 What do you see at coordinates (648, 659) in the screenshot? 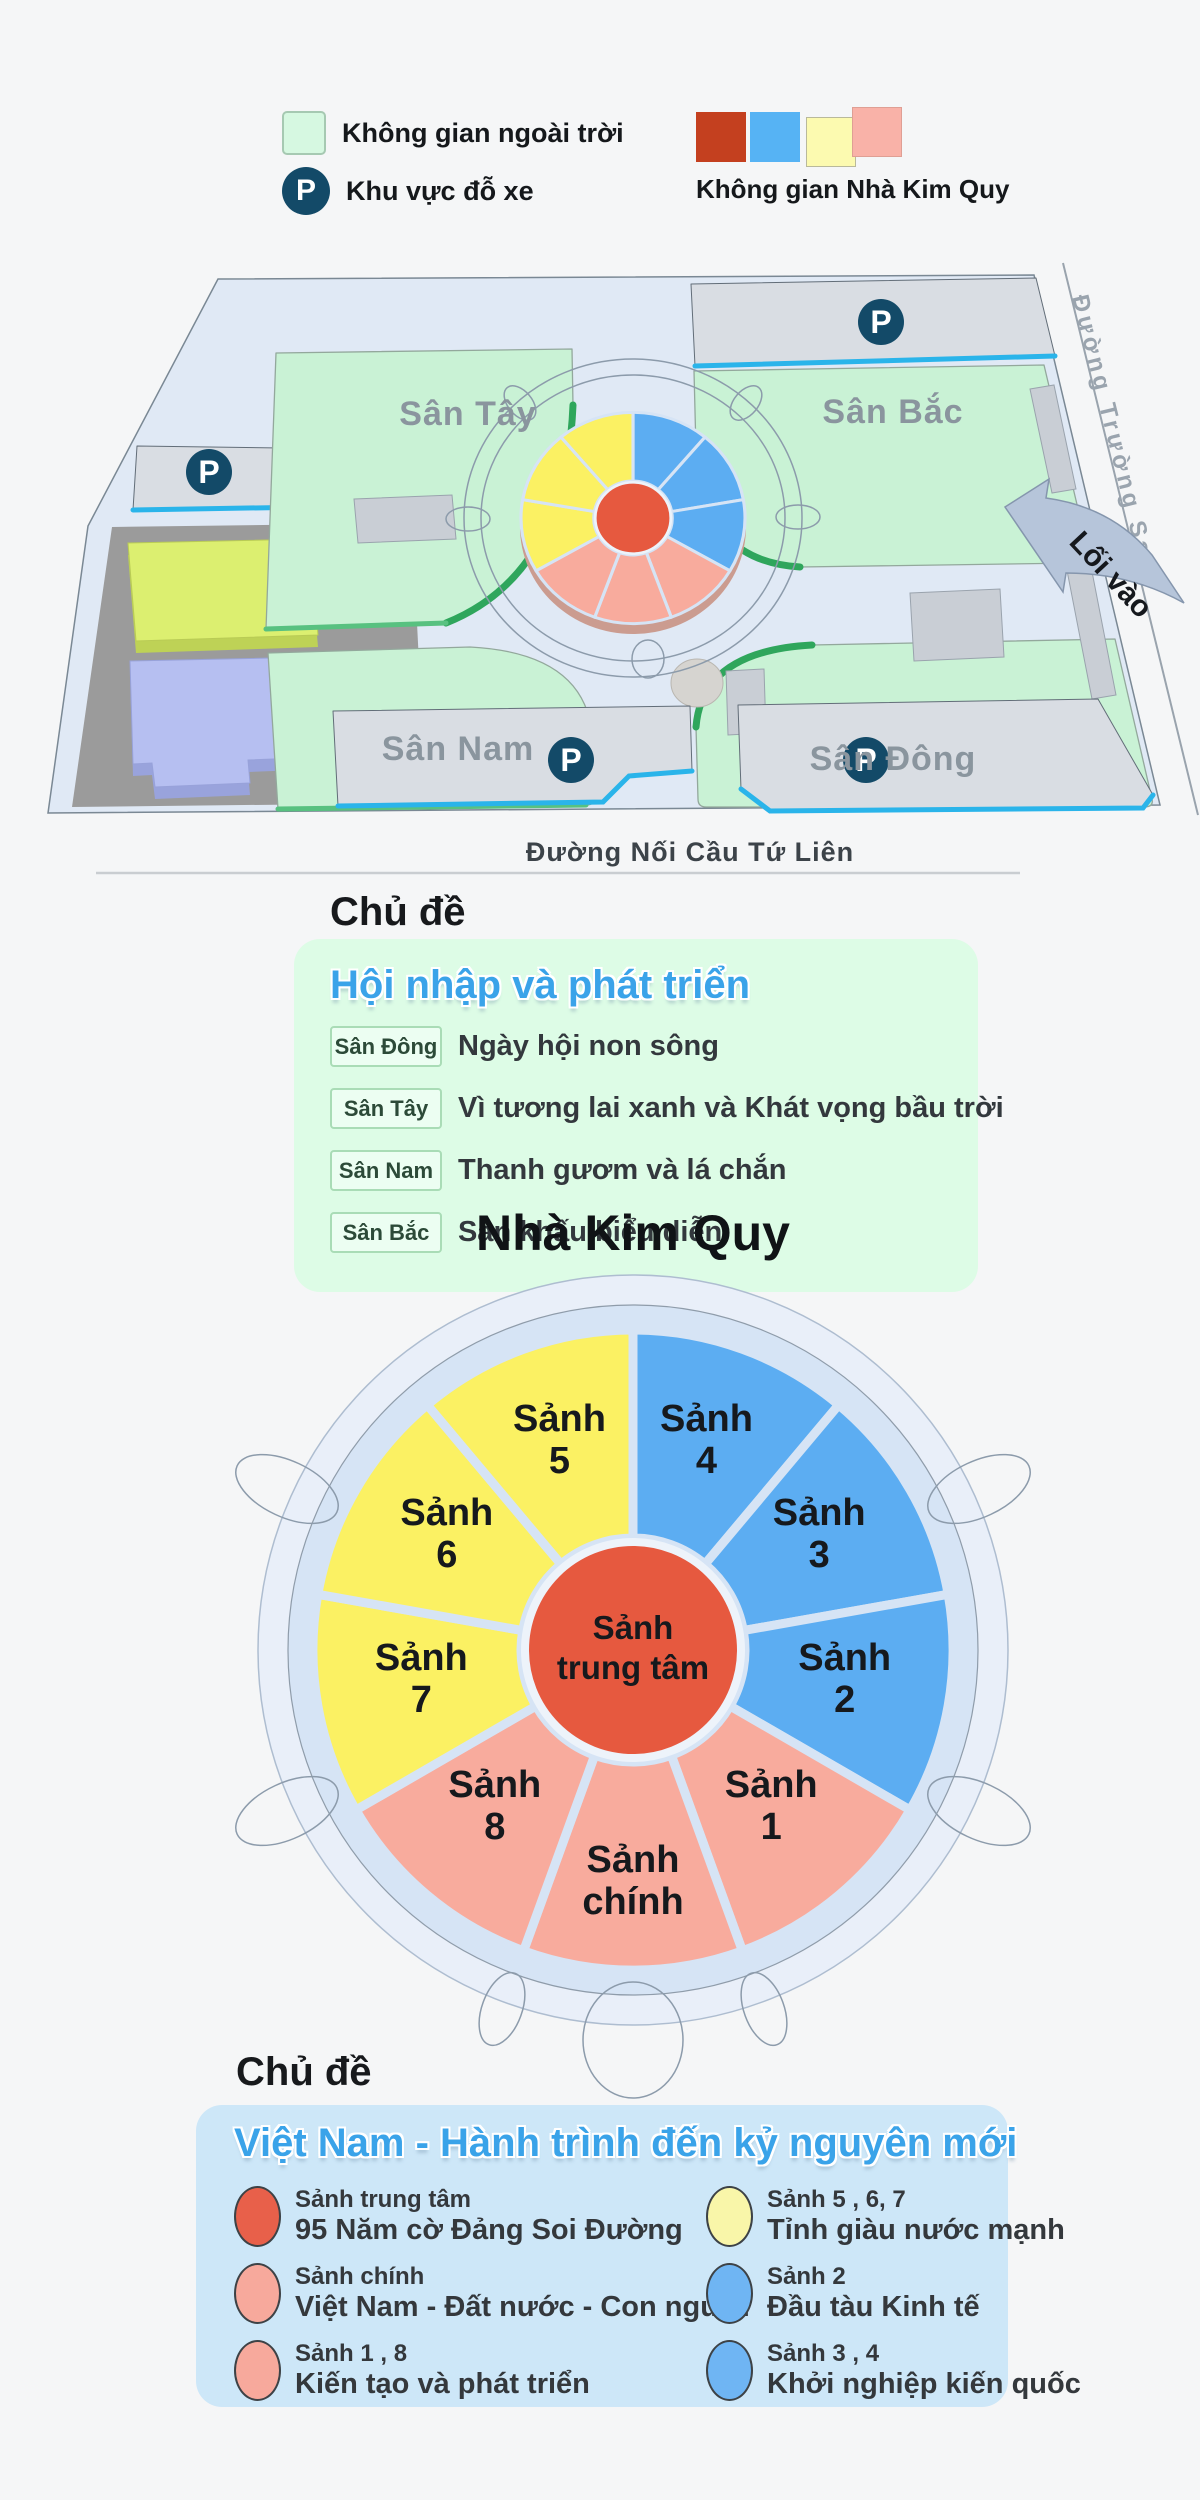
I see `mini-head` at bounding box center [648, 659].